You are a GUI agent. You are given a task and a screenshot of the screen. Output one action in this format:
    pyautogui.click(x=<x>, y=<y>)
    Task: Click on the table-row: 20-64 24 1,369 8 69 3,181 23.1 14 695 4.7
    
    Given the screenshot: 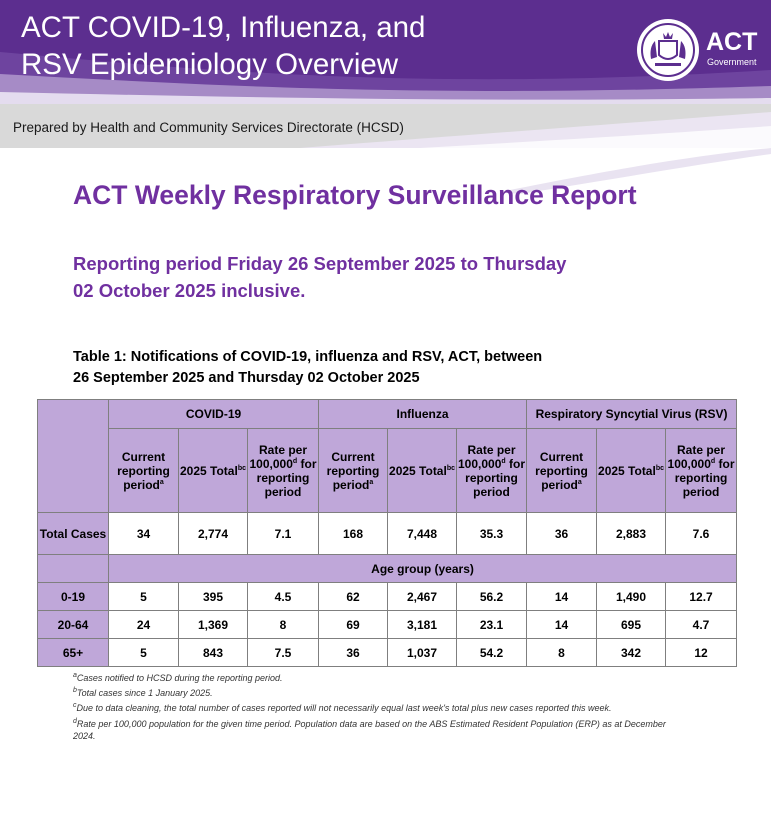 What is the action you would take?
    pyautogui.click(x=387, y=624)
    